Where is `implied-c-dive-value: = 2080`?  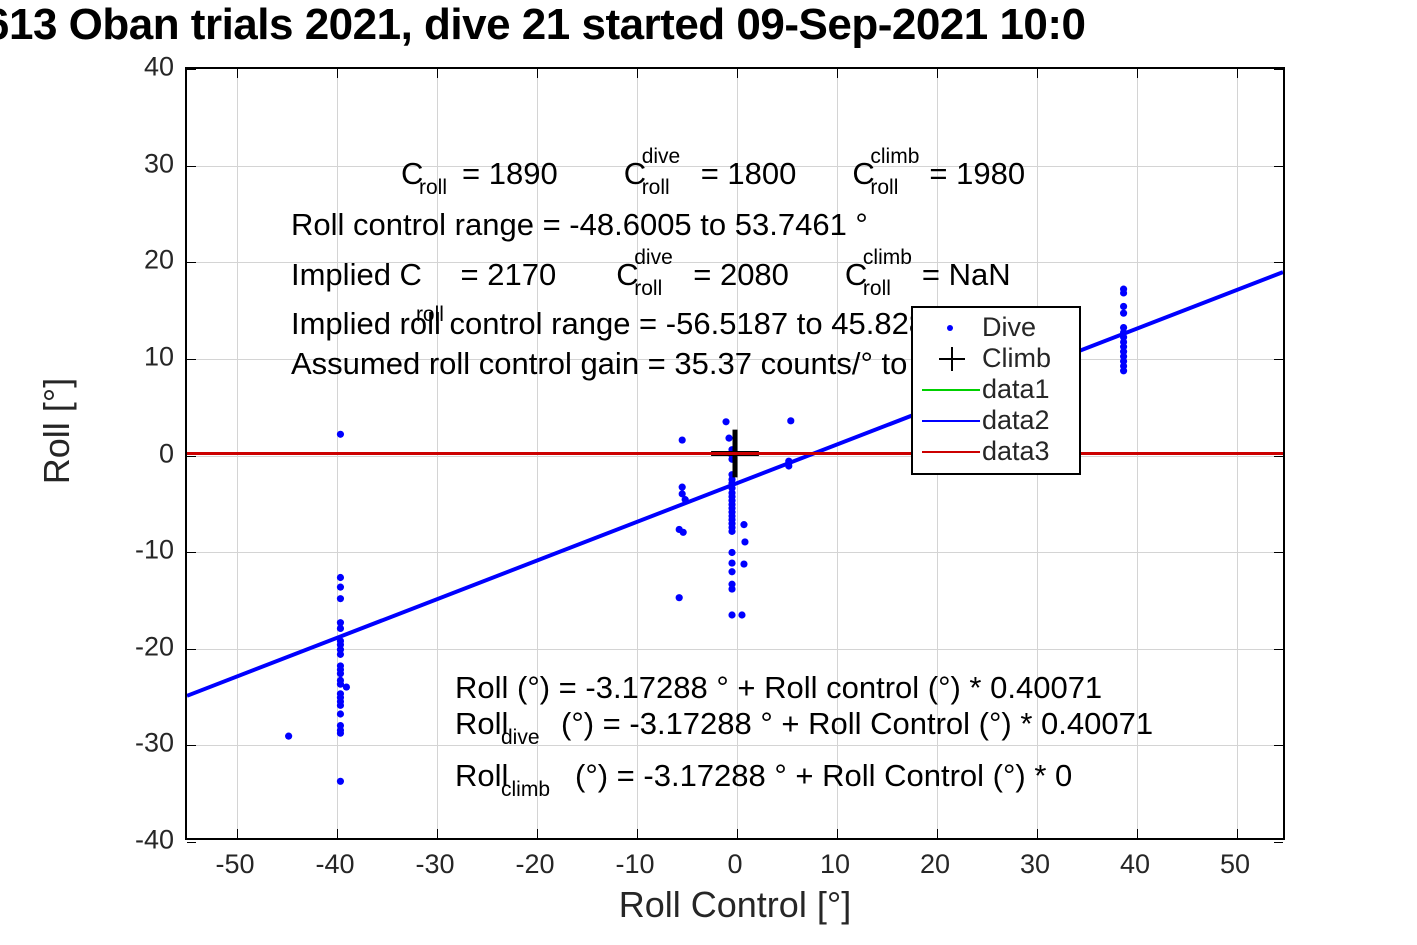
implied-c-dive-value: = 2080 is located at coordinates (736, 274).